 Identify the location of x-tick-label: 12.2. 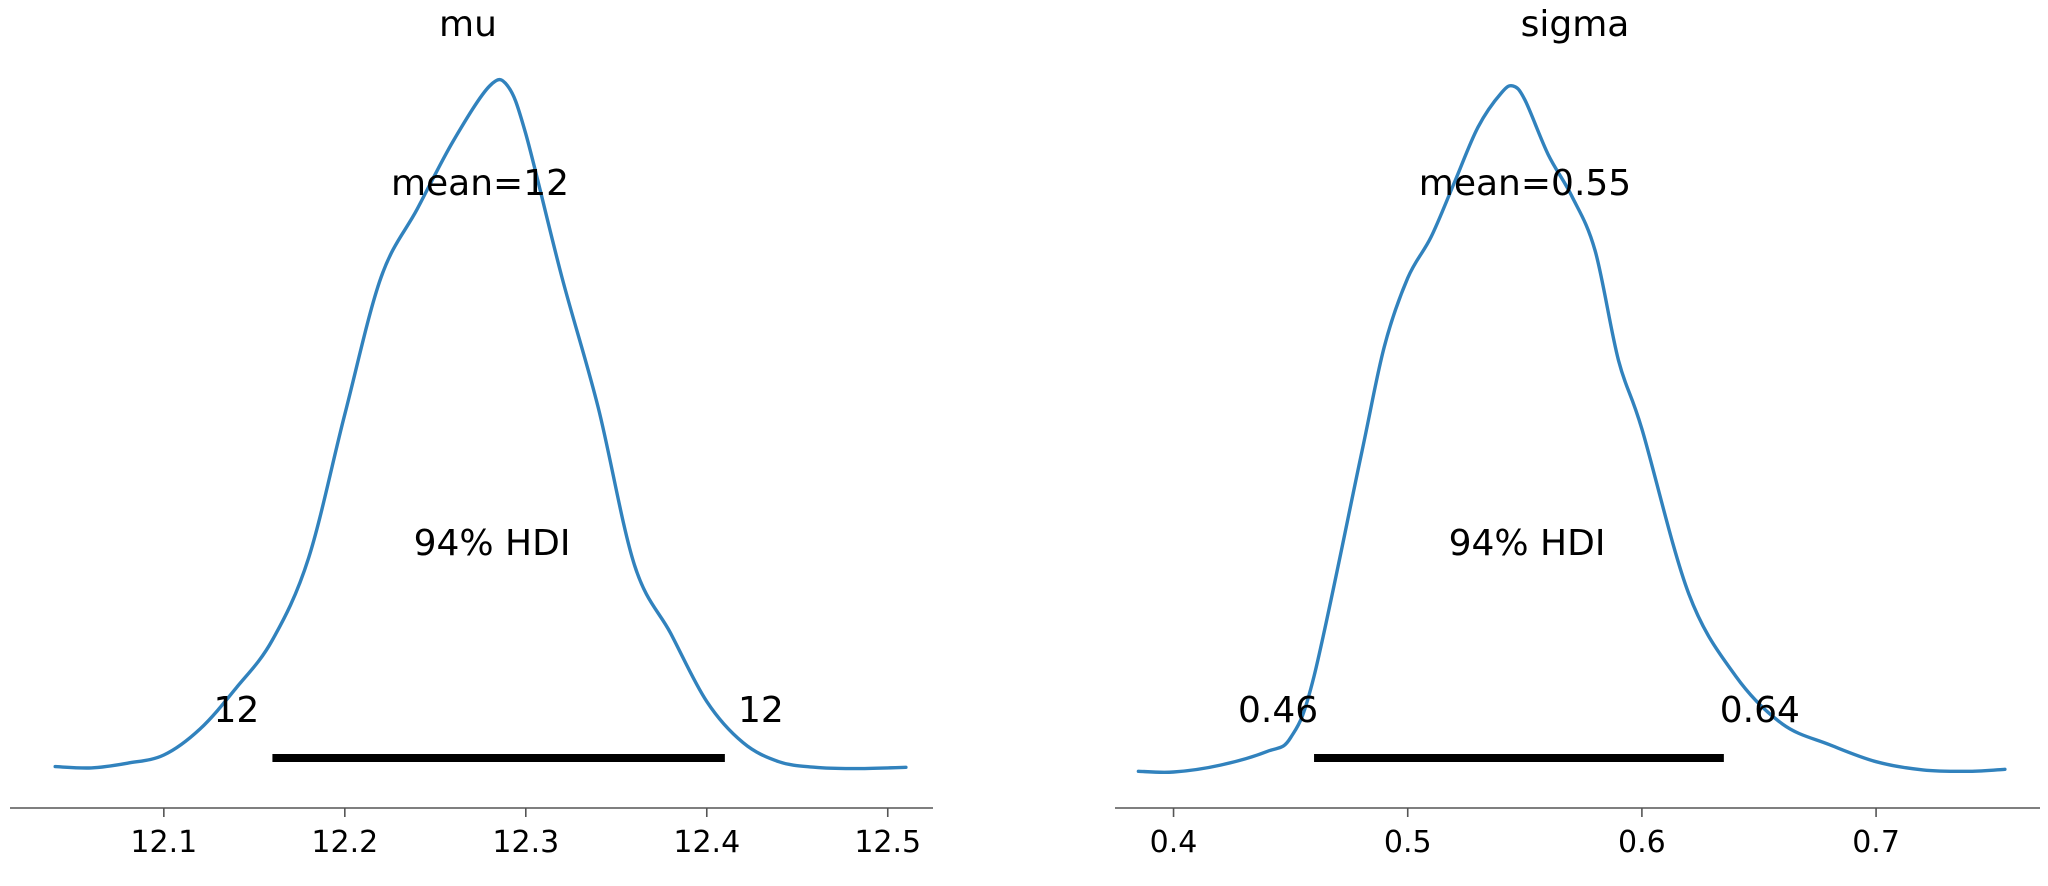
(344, 842).